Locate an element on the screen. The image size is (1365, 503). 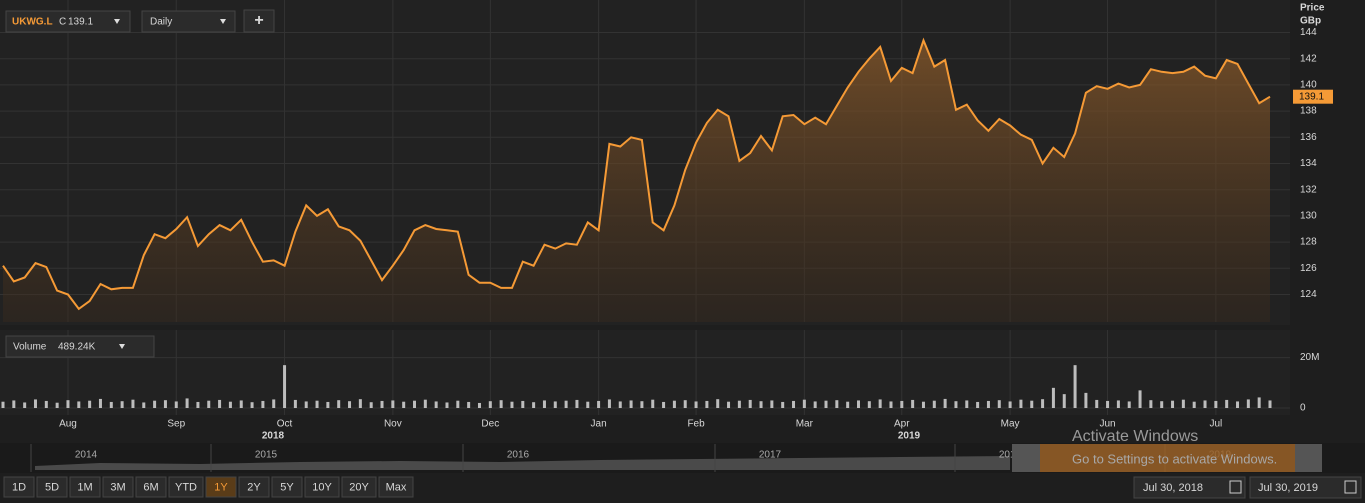
date-to-box is located at coordinates (1305, 487).